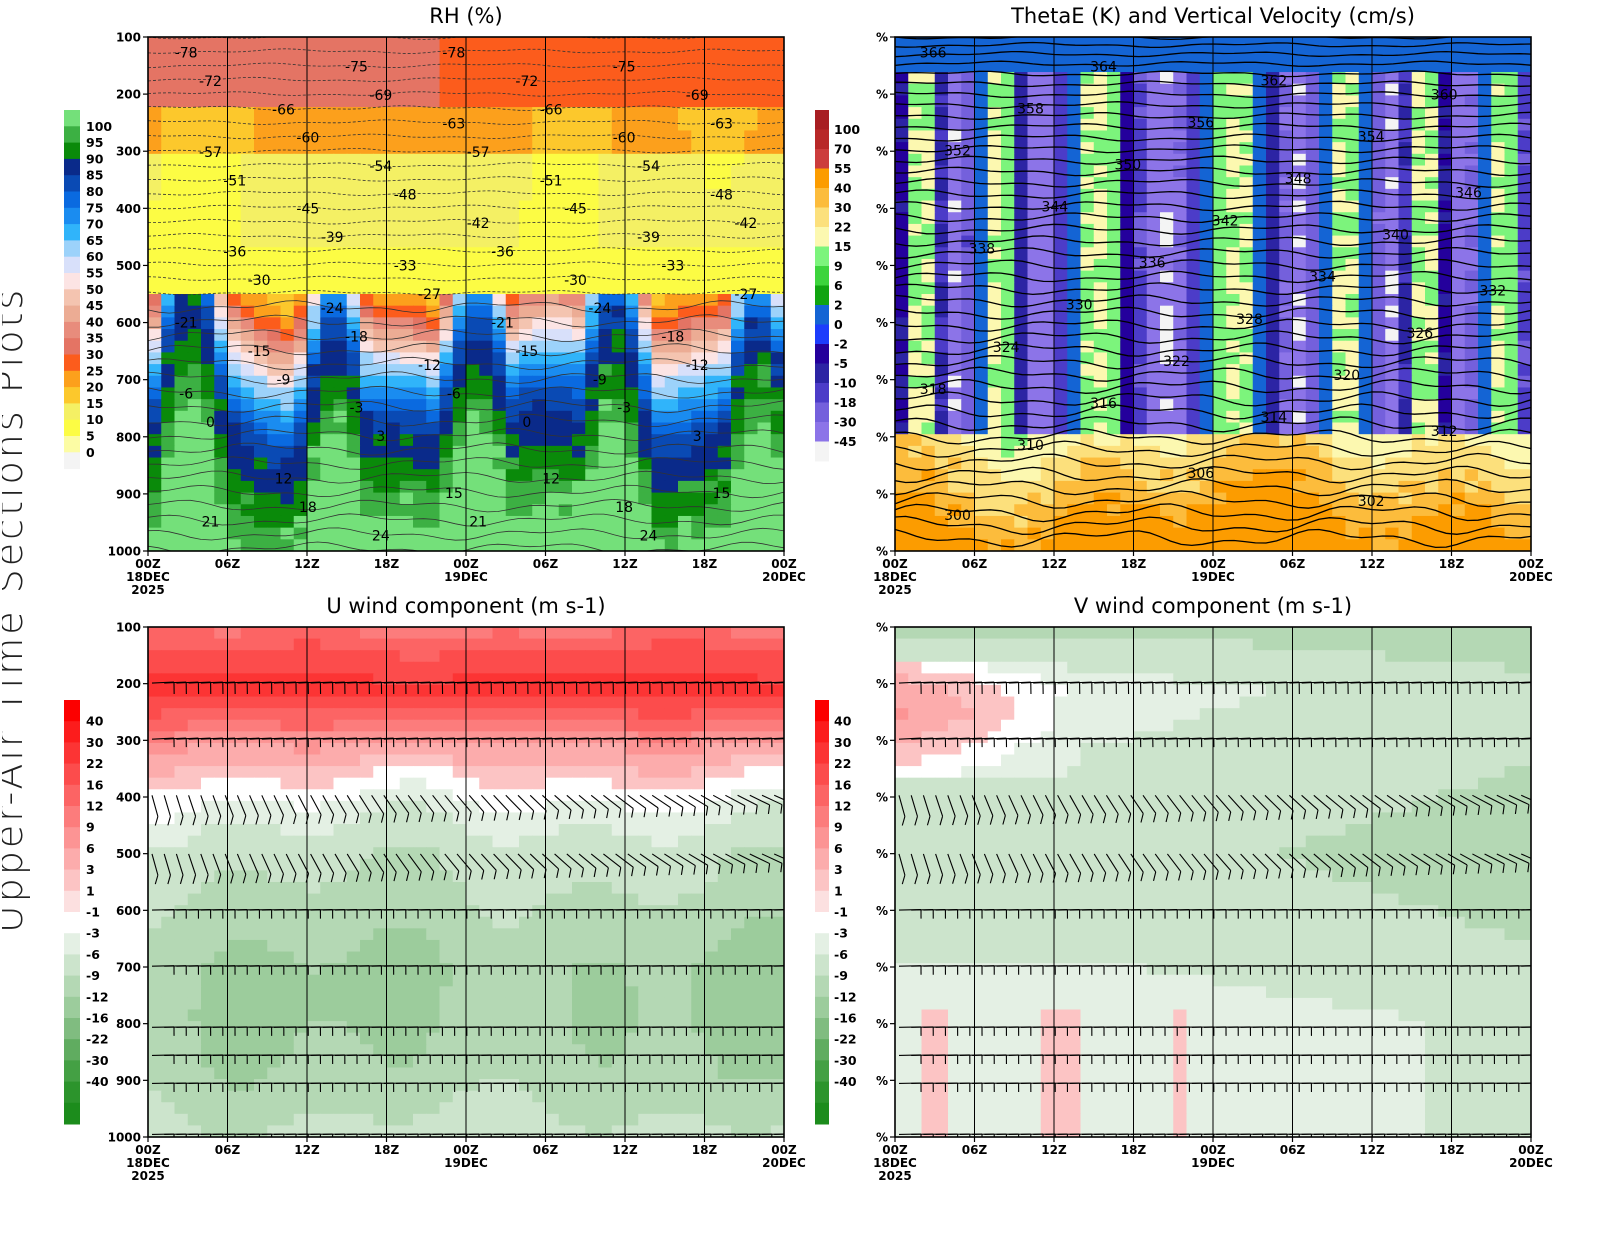 The width and height of the screenshot is (1600, 1240). I want to click on rh-title: RH (%), so click(465, 16).